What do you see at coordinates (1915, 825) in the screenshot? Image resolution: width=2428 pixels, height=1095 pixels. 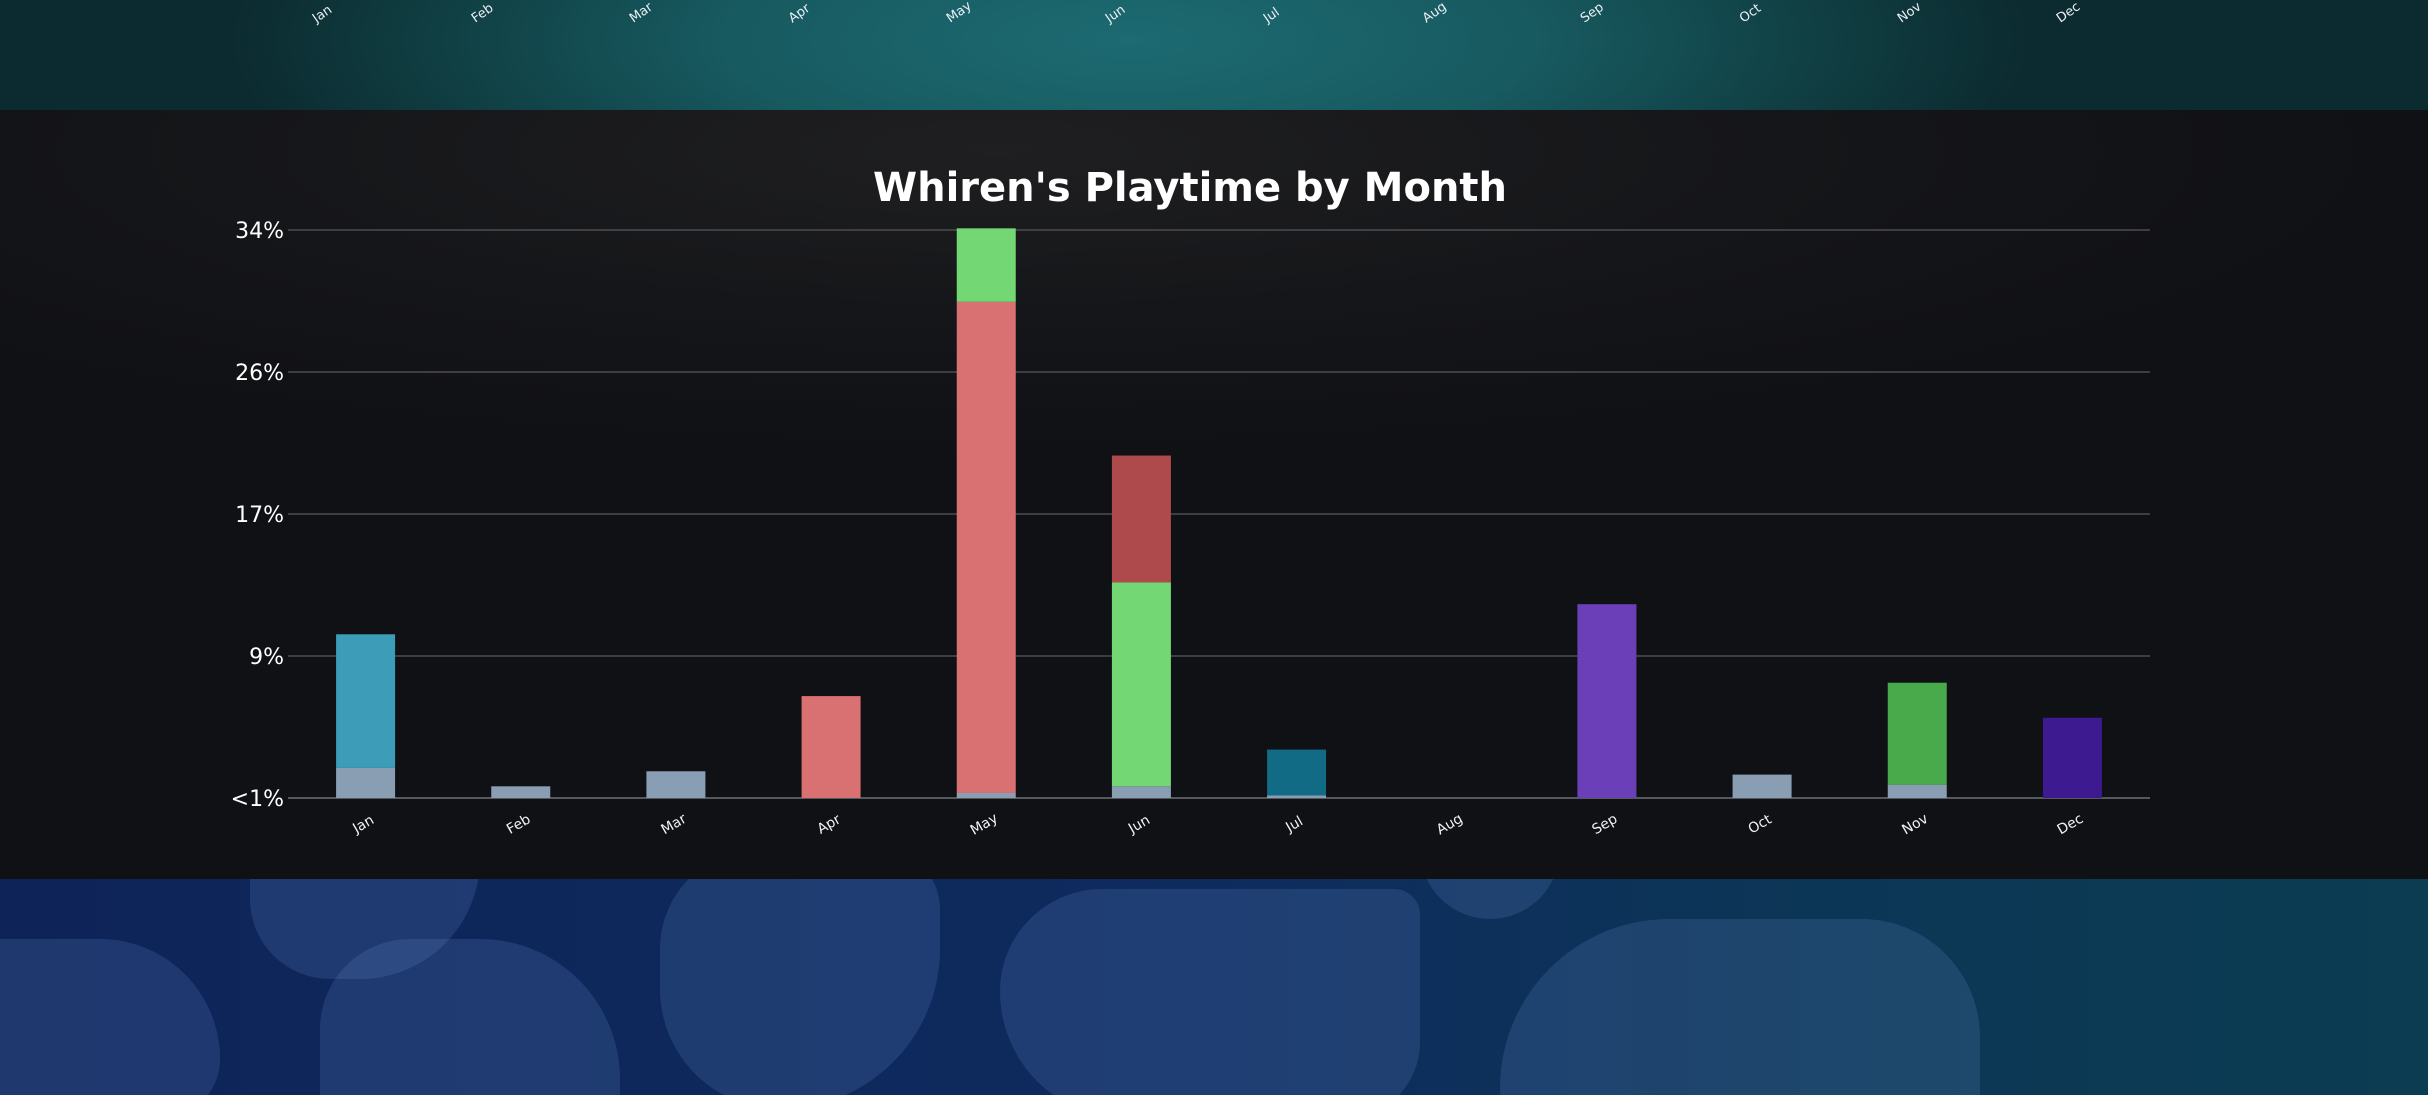 I see `x-tick-label: Nov` at bounding box center [1915, 825].